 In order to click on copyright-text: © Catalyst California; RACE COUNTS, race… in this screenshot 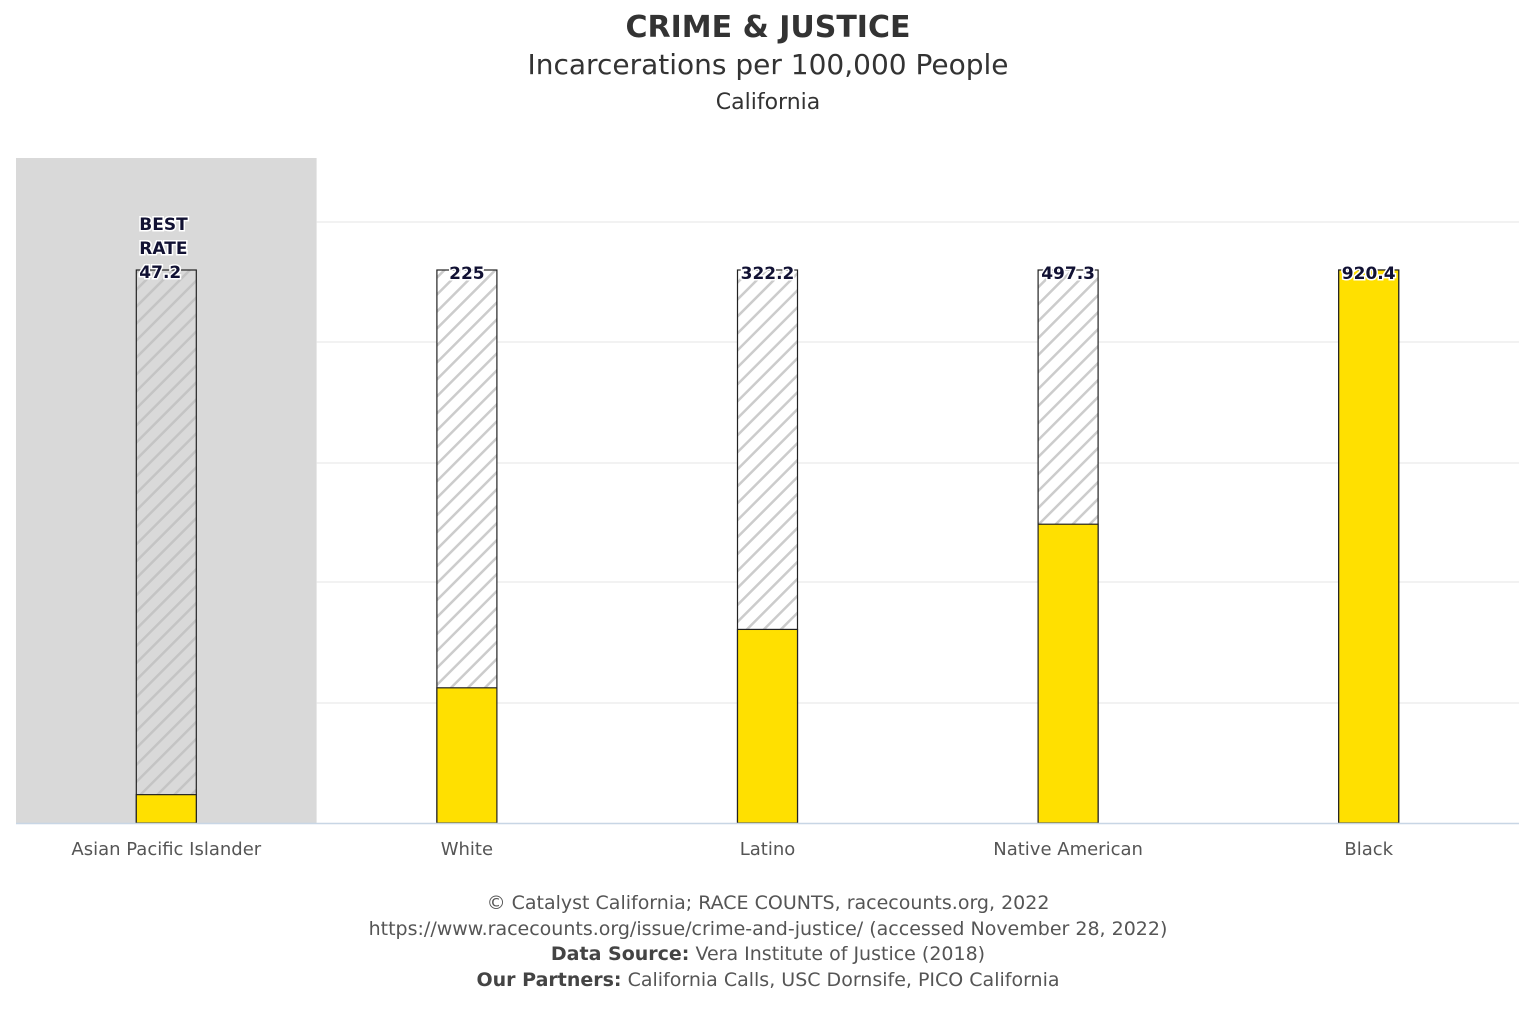, I will do `click(768, 903)`.